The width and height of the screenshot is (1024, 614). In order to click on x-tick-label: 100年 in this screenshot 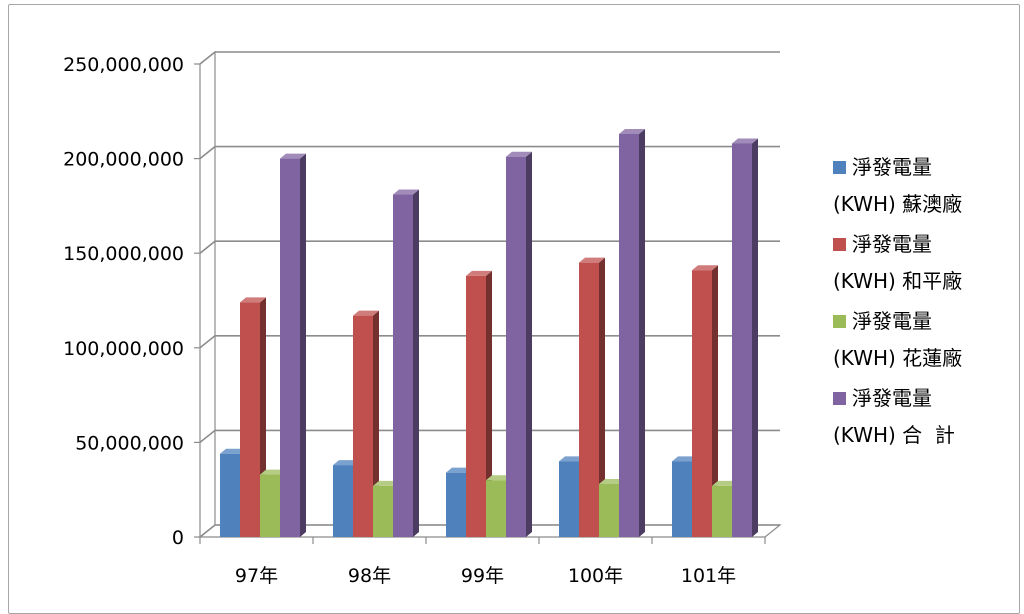, I will do `click(595, 576)`.